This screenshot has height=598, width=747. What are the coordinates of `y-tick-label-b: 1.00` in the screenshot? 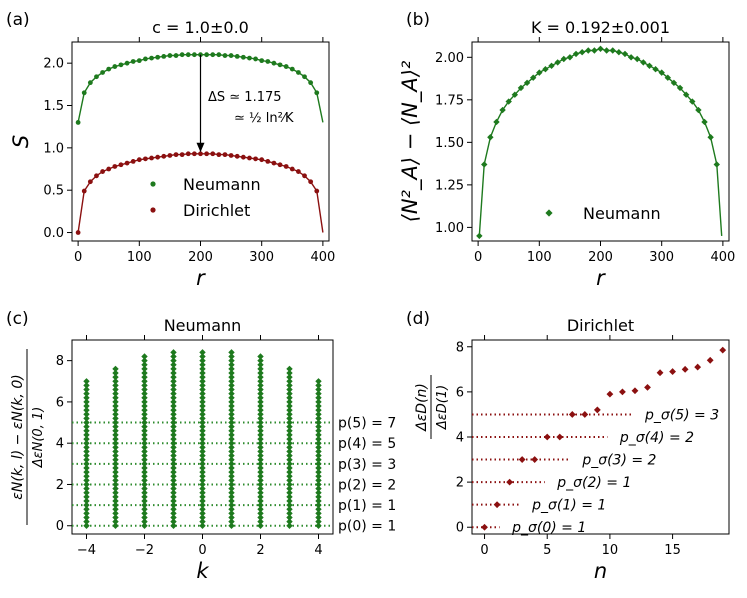 It's located at (449, 228).